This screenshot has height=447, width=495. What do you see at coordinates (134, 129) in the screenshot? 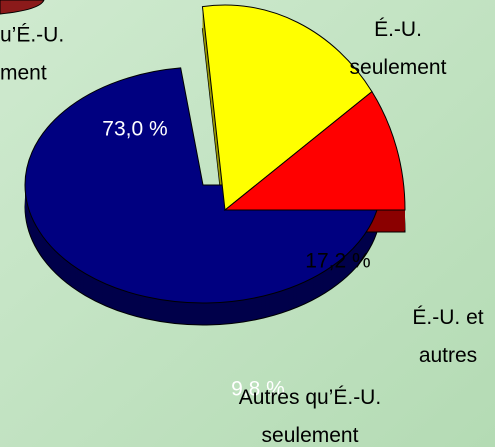
I see `data-label: 73,0 %` at bounding box center [134, 129].